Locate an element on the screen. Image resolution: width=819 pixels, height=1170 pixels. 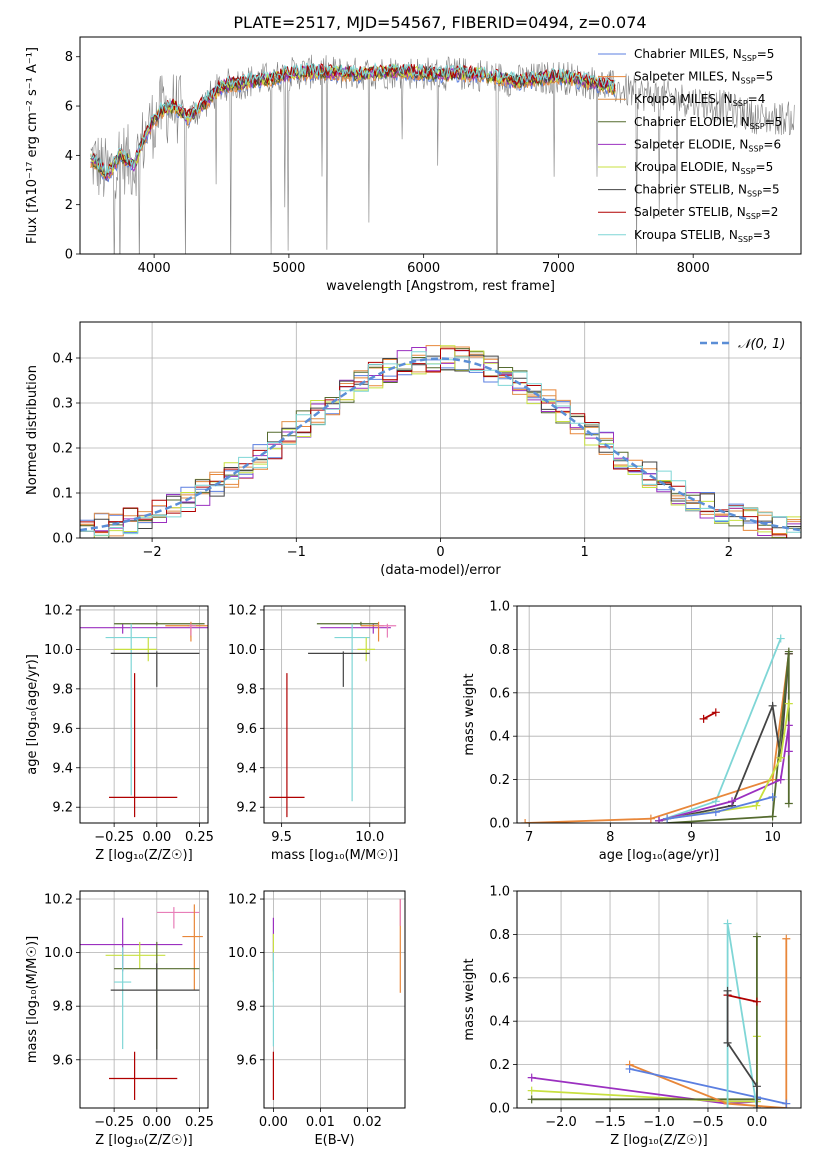
x-tick-label: 1 is located at coordinates (585, 552).